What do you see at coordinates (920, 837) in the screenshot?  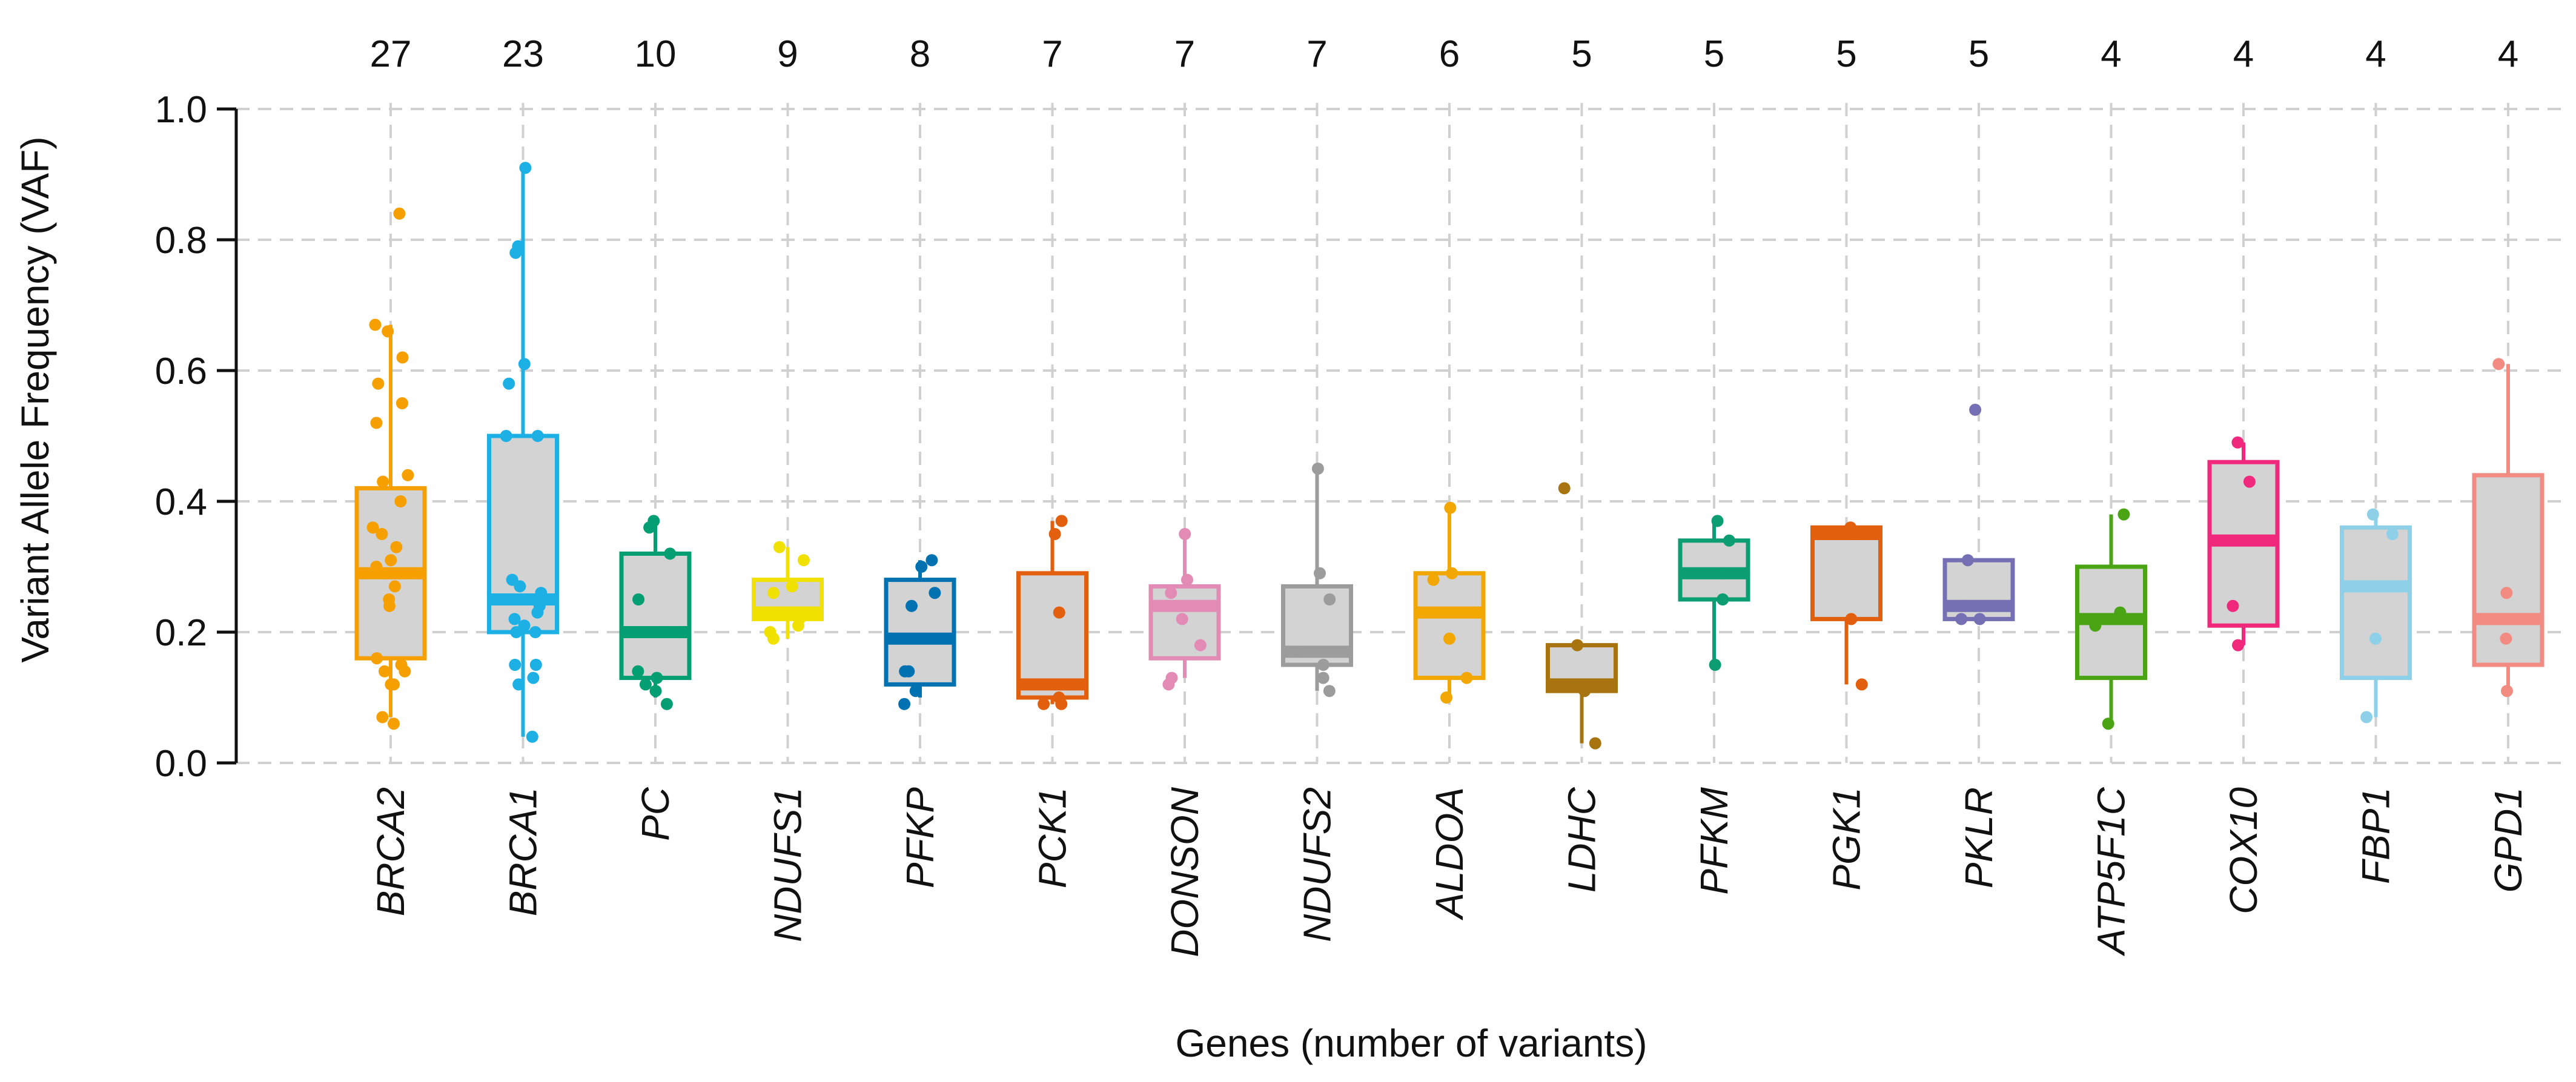 I see `gene-name-label: PFKP` at bounding box center [920, 837].